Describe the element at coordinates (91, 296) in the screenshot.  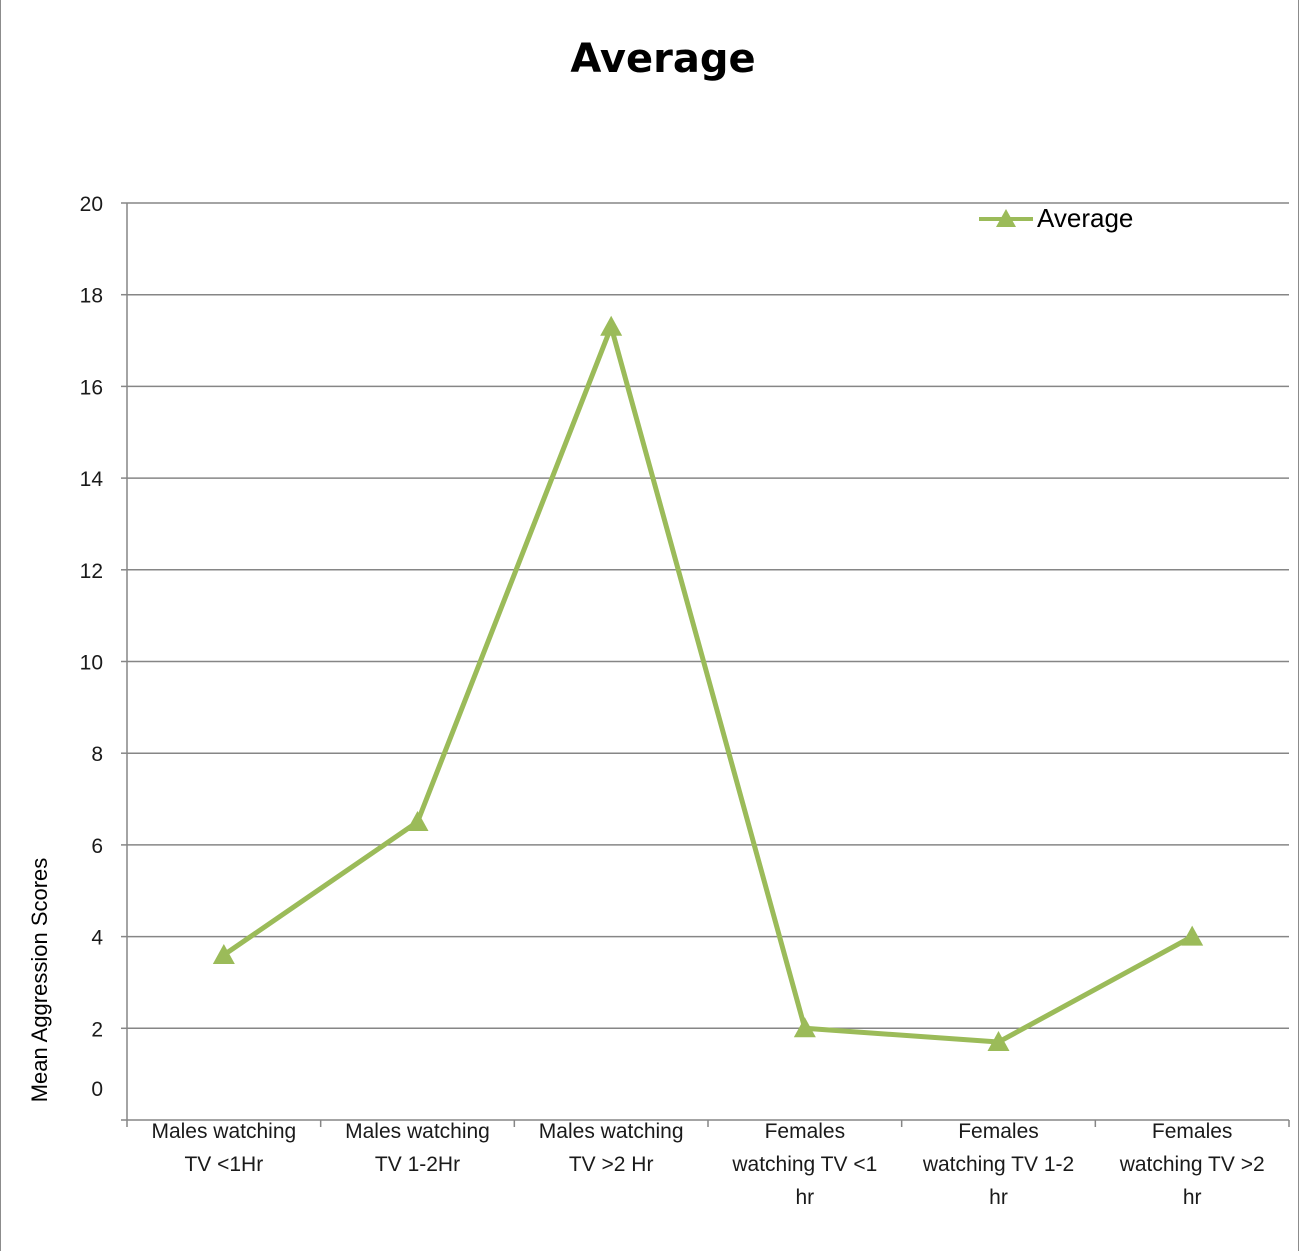
I see `y-tick-label: 18` at that location.